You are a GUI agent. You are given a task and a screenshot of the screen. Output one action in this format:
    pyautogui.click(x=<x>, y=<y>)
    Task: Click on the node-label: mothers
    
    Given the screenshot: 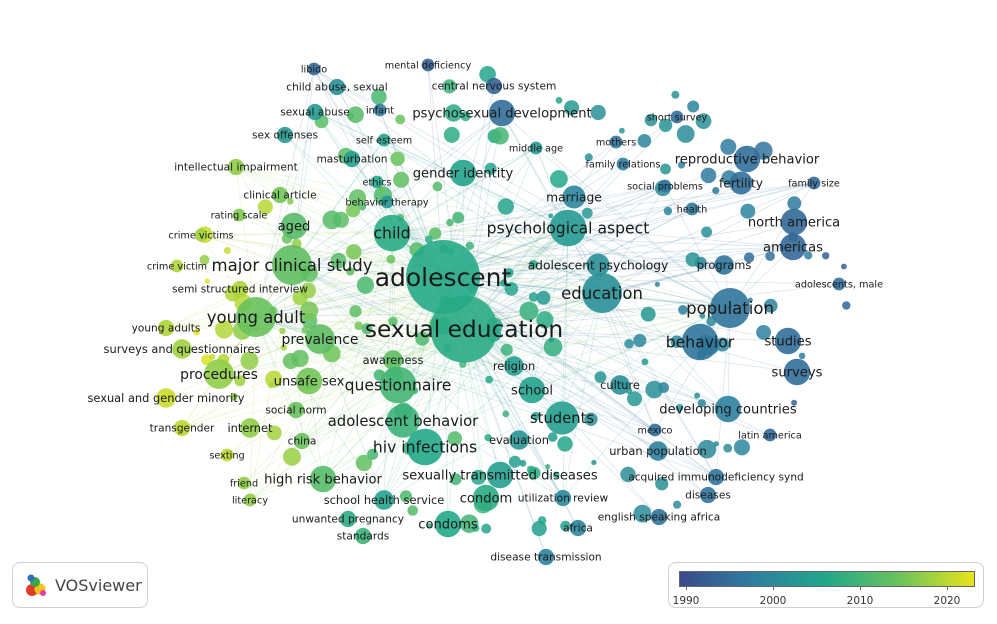 What is the action you would take?
    pyautogui.click(x=616, y=142)
    